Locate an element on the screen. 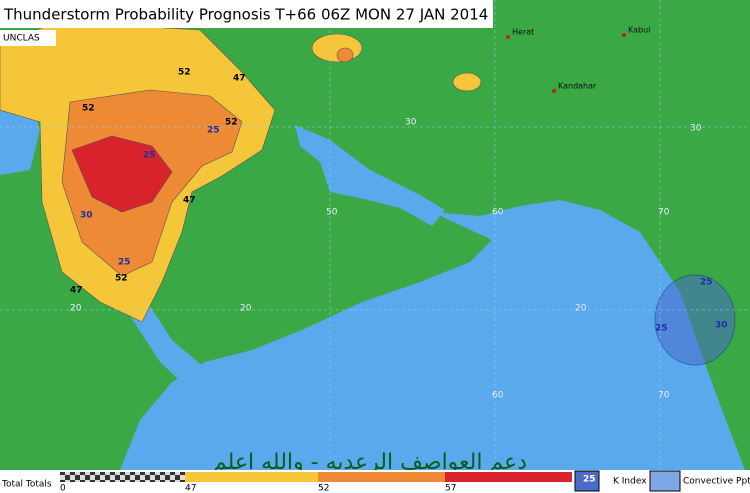  legend-title: Total Totals is located at coordinates (26, 485).